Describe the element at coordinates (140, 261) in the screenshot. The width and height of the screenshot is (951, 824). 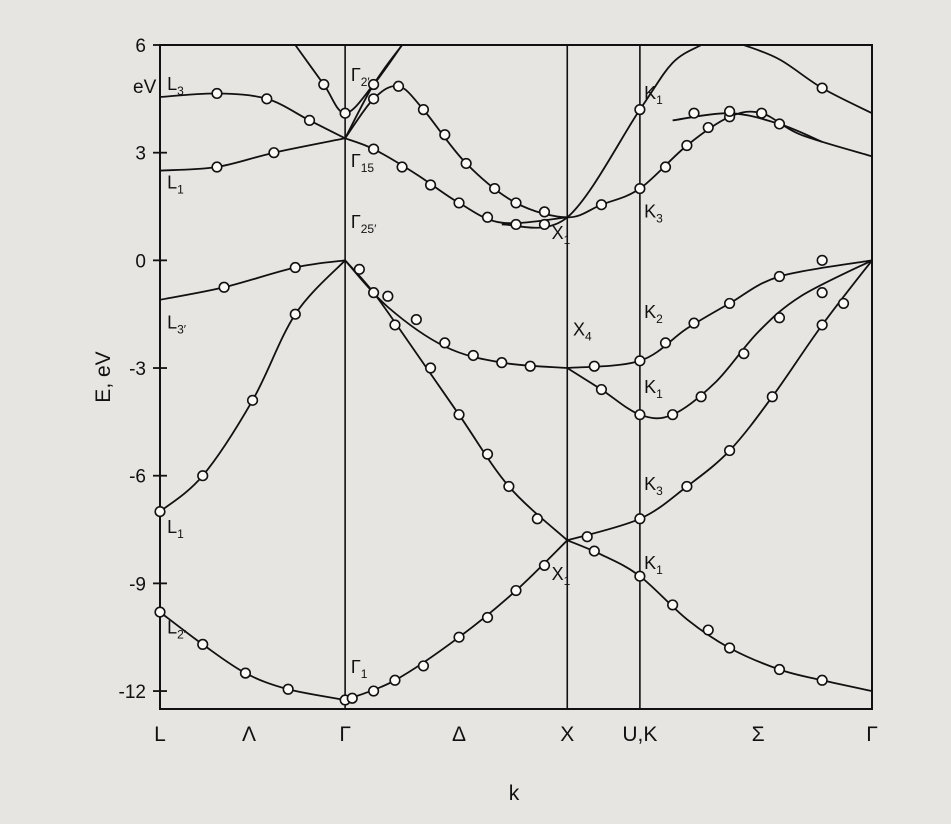
I see `y-tick-label-2: 0` at that location.